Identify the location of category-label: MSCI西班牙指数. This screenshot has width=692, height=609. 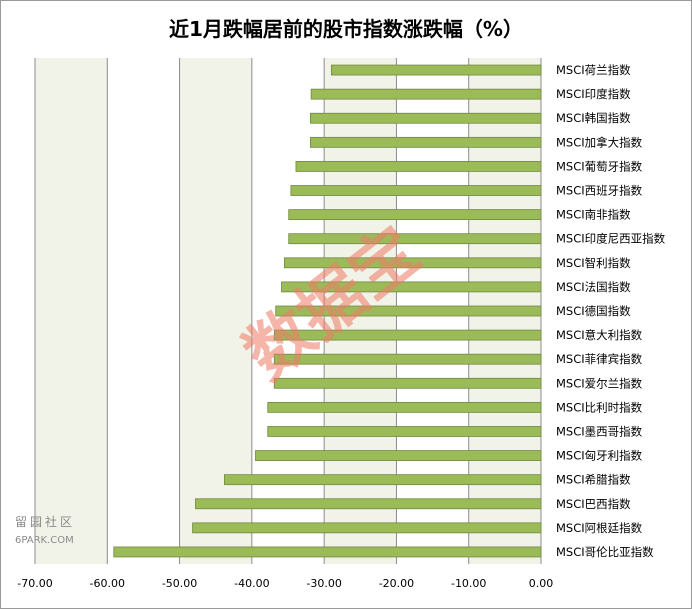
(599, 191).